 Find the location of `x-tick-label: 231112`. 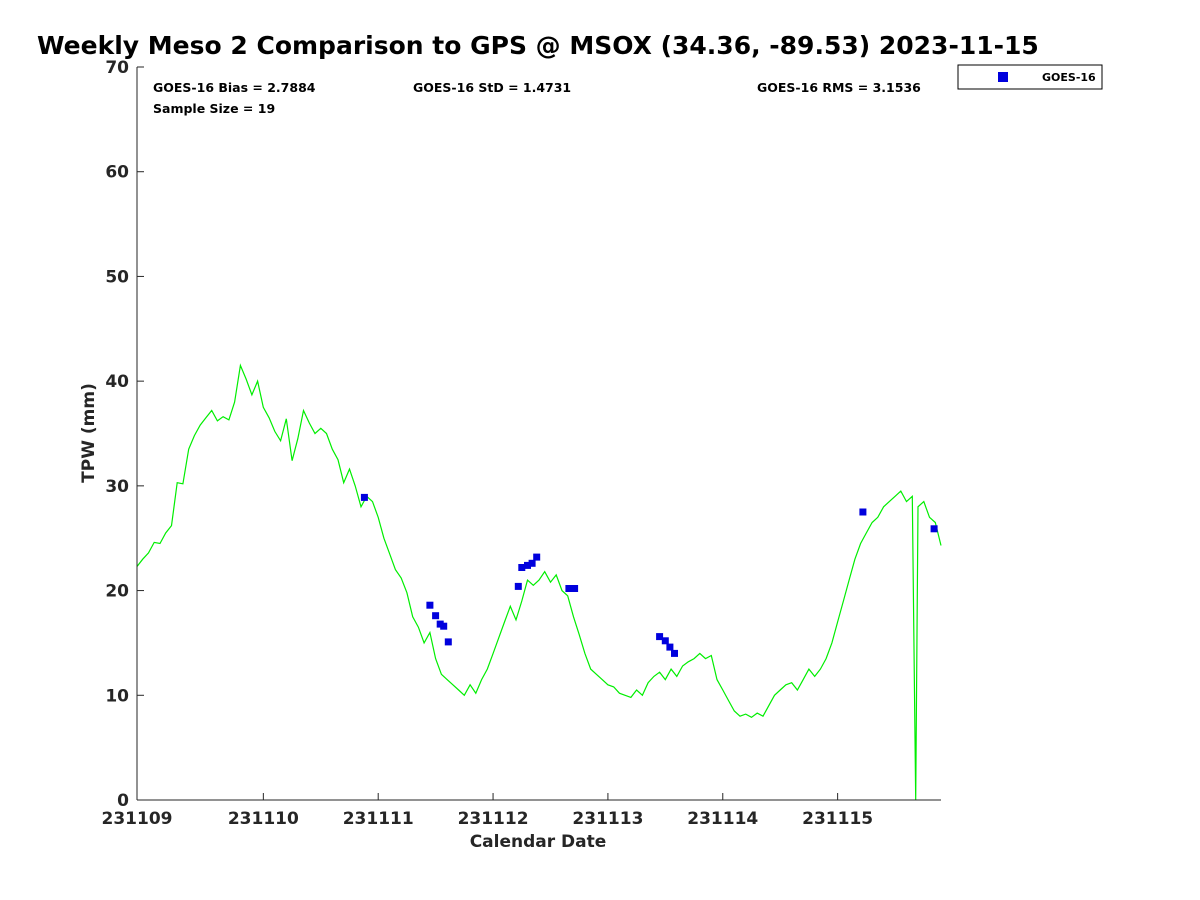

x-tick-label: 231112 is located at coordinates (493, 819).